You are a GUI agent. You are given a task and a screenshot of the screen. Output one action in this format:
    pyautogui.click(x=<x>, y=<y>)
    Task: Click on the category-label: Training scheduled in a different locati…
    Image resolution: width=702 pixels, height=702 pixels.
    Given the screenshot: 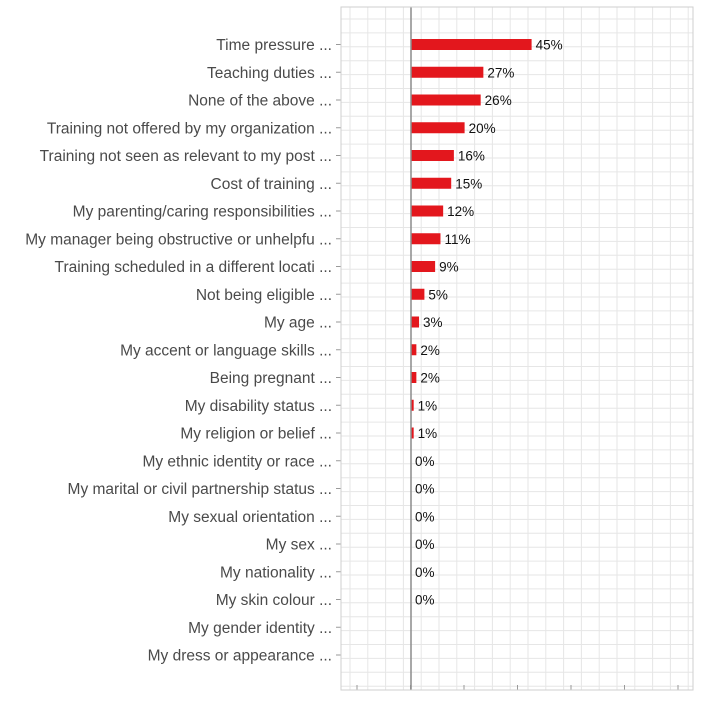 What is the action you would take?
    pyautogui.click(x=193, y=267)
    